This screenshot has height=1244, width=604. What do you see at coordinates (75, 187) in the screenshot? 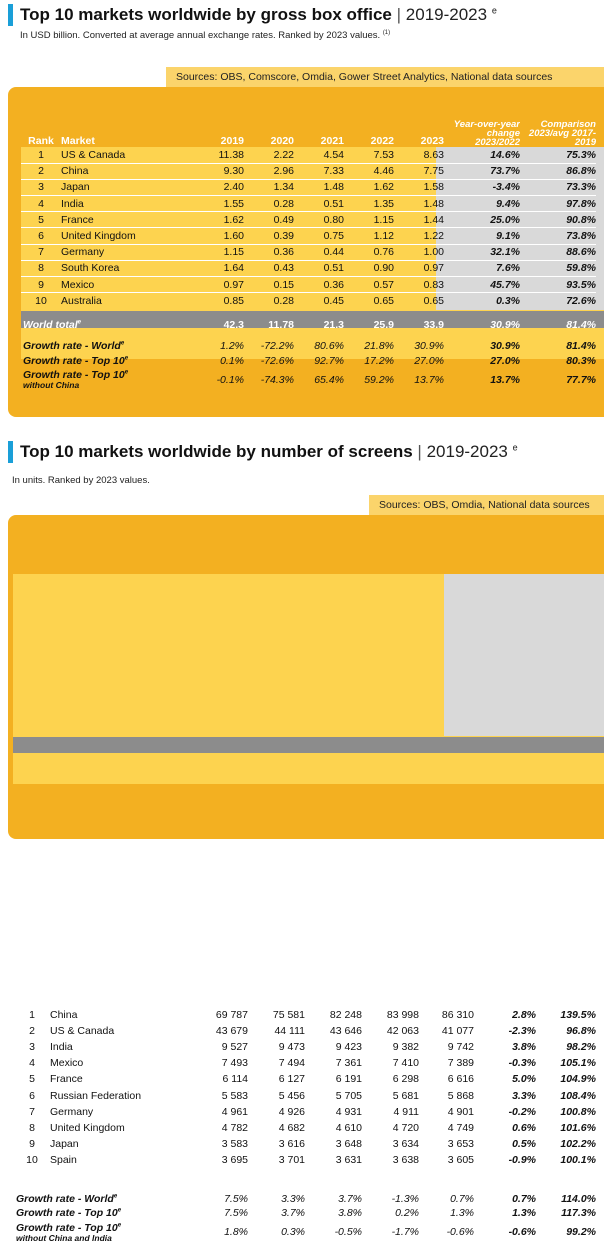
I see `market-cell: Japan` at bounding box center [75, 187].